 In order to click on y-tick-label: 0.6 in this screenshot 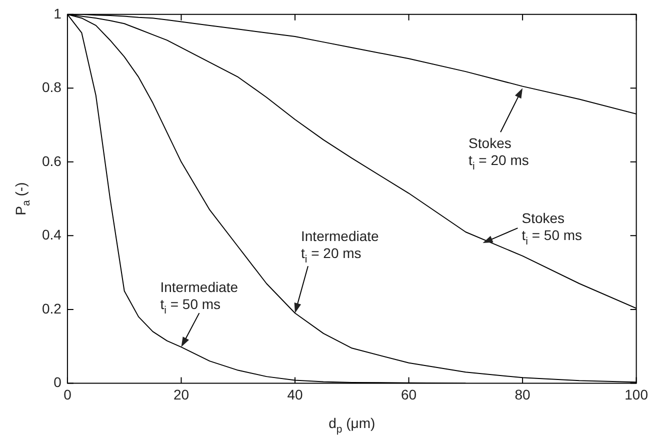, I will do `click(52, 160)`.